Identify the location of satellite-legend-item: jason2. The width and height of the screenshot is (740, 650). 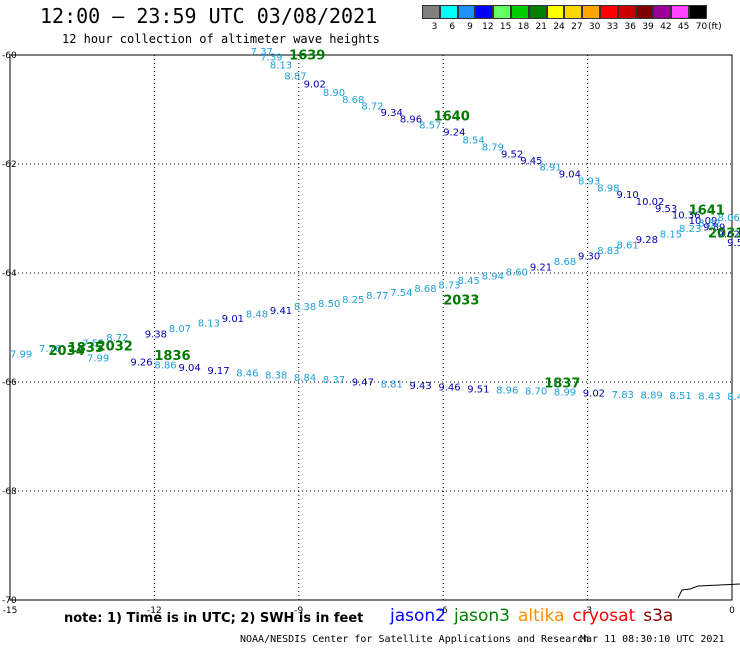
(418, 616).